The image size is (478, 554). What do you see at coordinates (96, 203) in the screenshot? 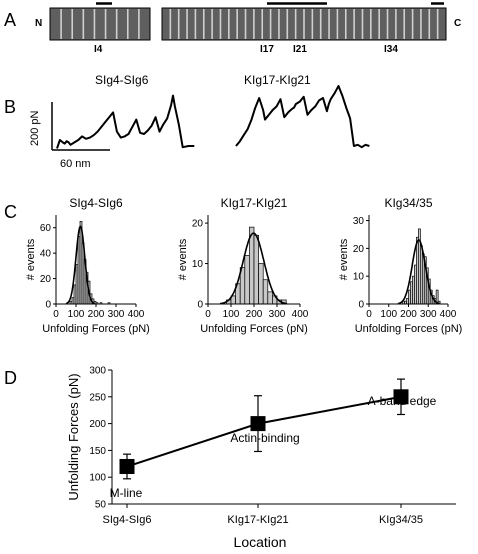
I see `histogram-title: SIg4-SIg6` at bounding box center [96, 203].